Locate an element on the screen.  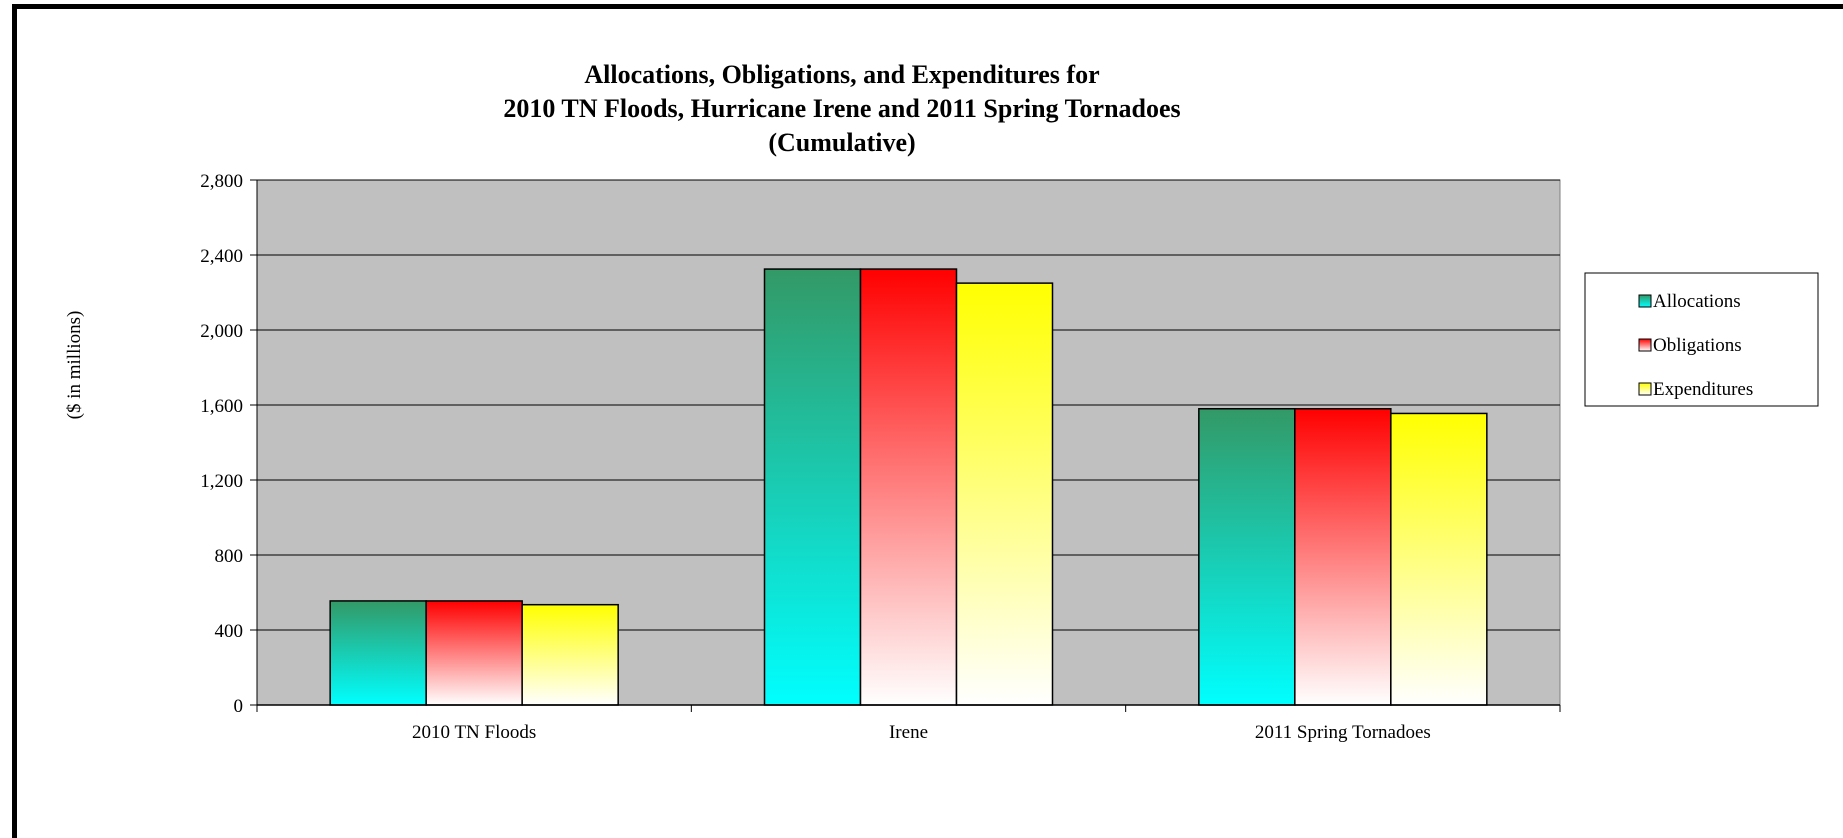
x-category-label: 2010 TN Floods is located at coordinates (474, 732).